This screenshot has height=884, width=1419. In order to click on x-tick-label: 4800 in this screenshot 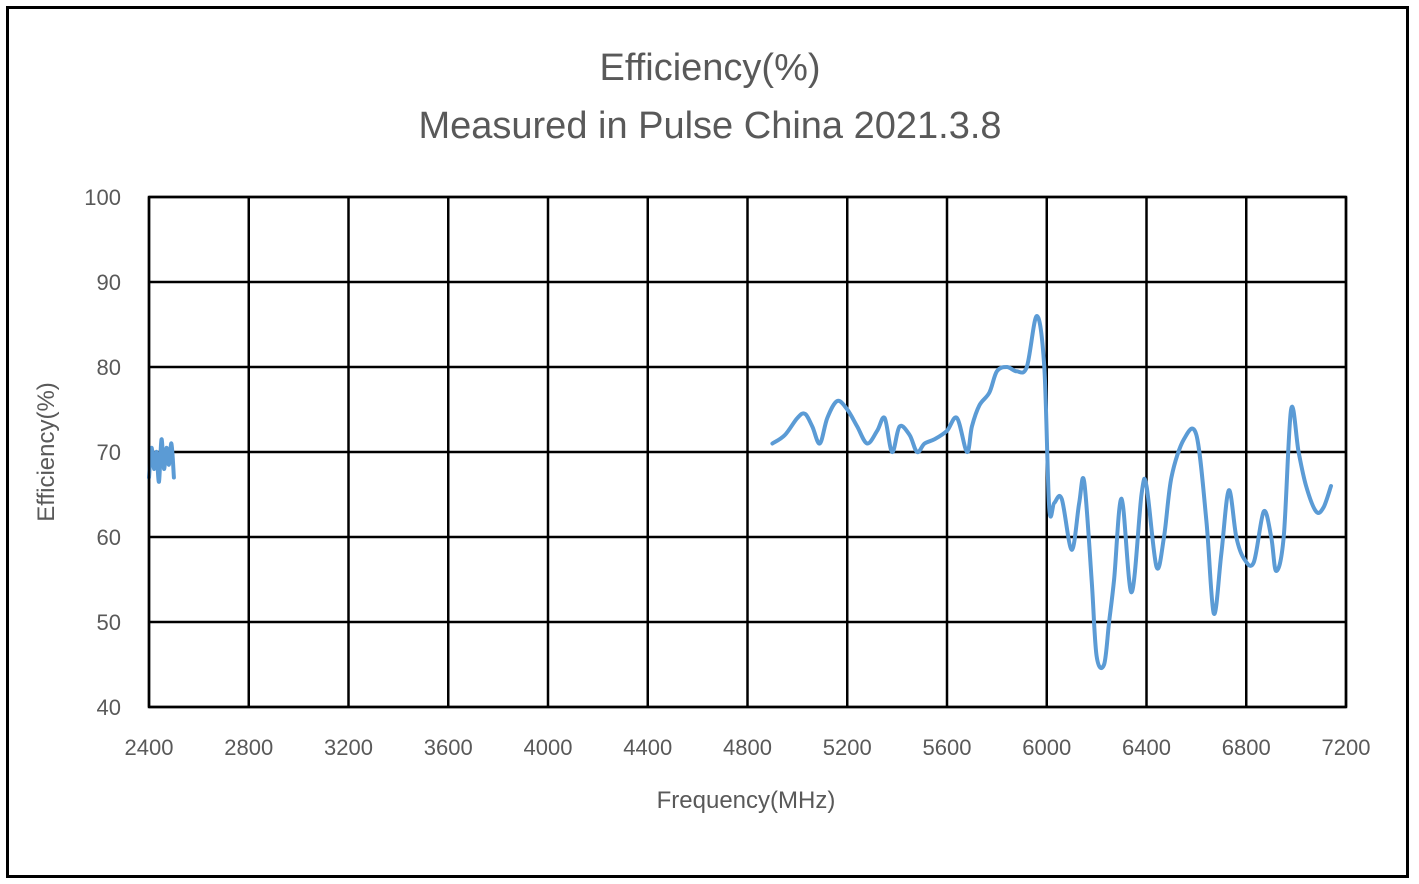, I will do `click(747, 747)`.